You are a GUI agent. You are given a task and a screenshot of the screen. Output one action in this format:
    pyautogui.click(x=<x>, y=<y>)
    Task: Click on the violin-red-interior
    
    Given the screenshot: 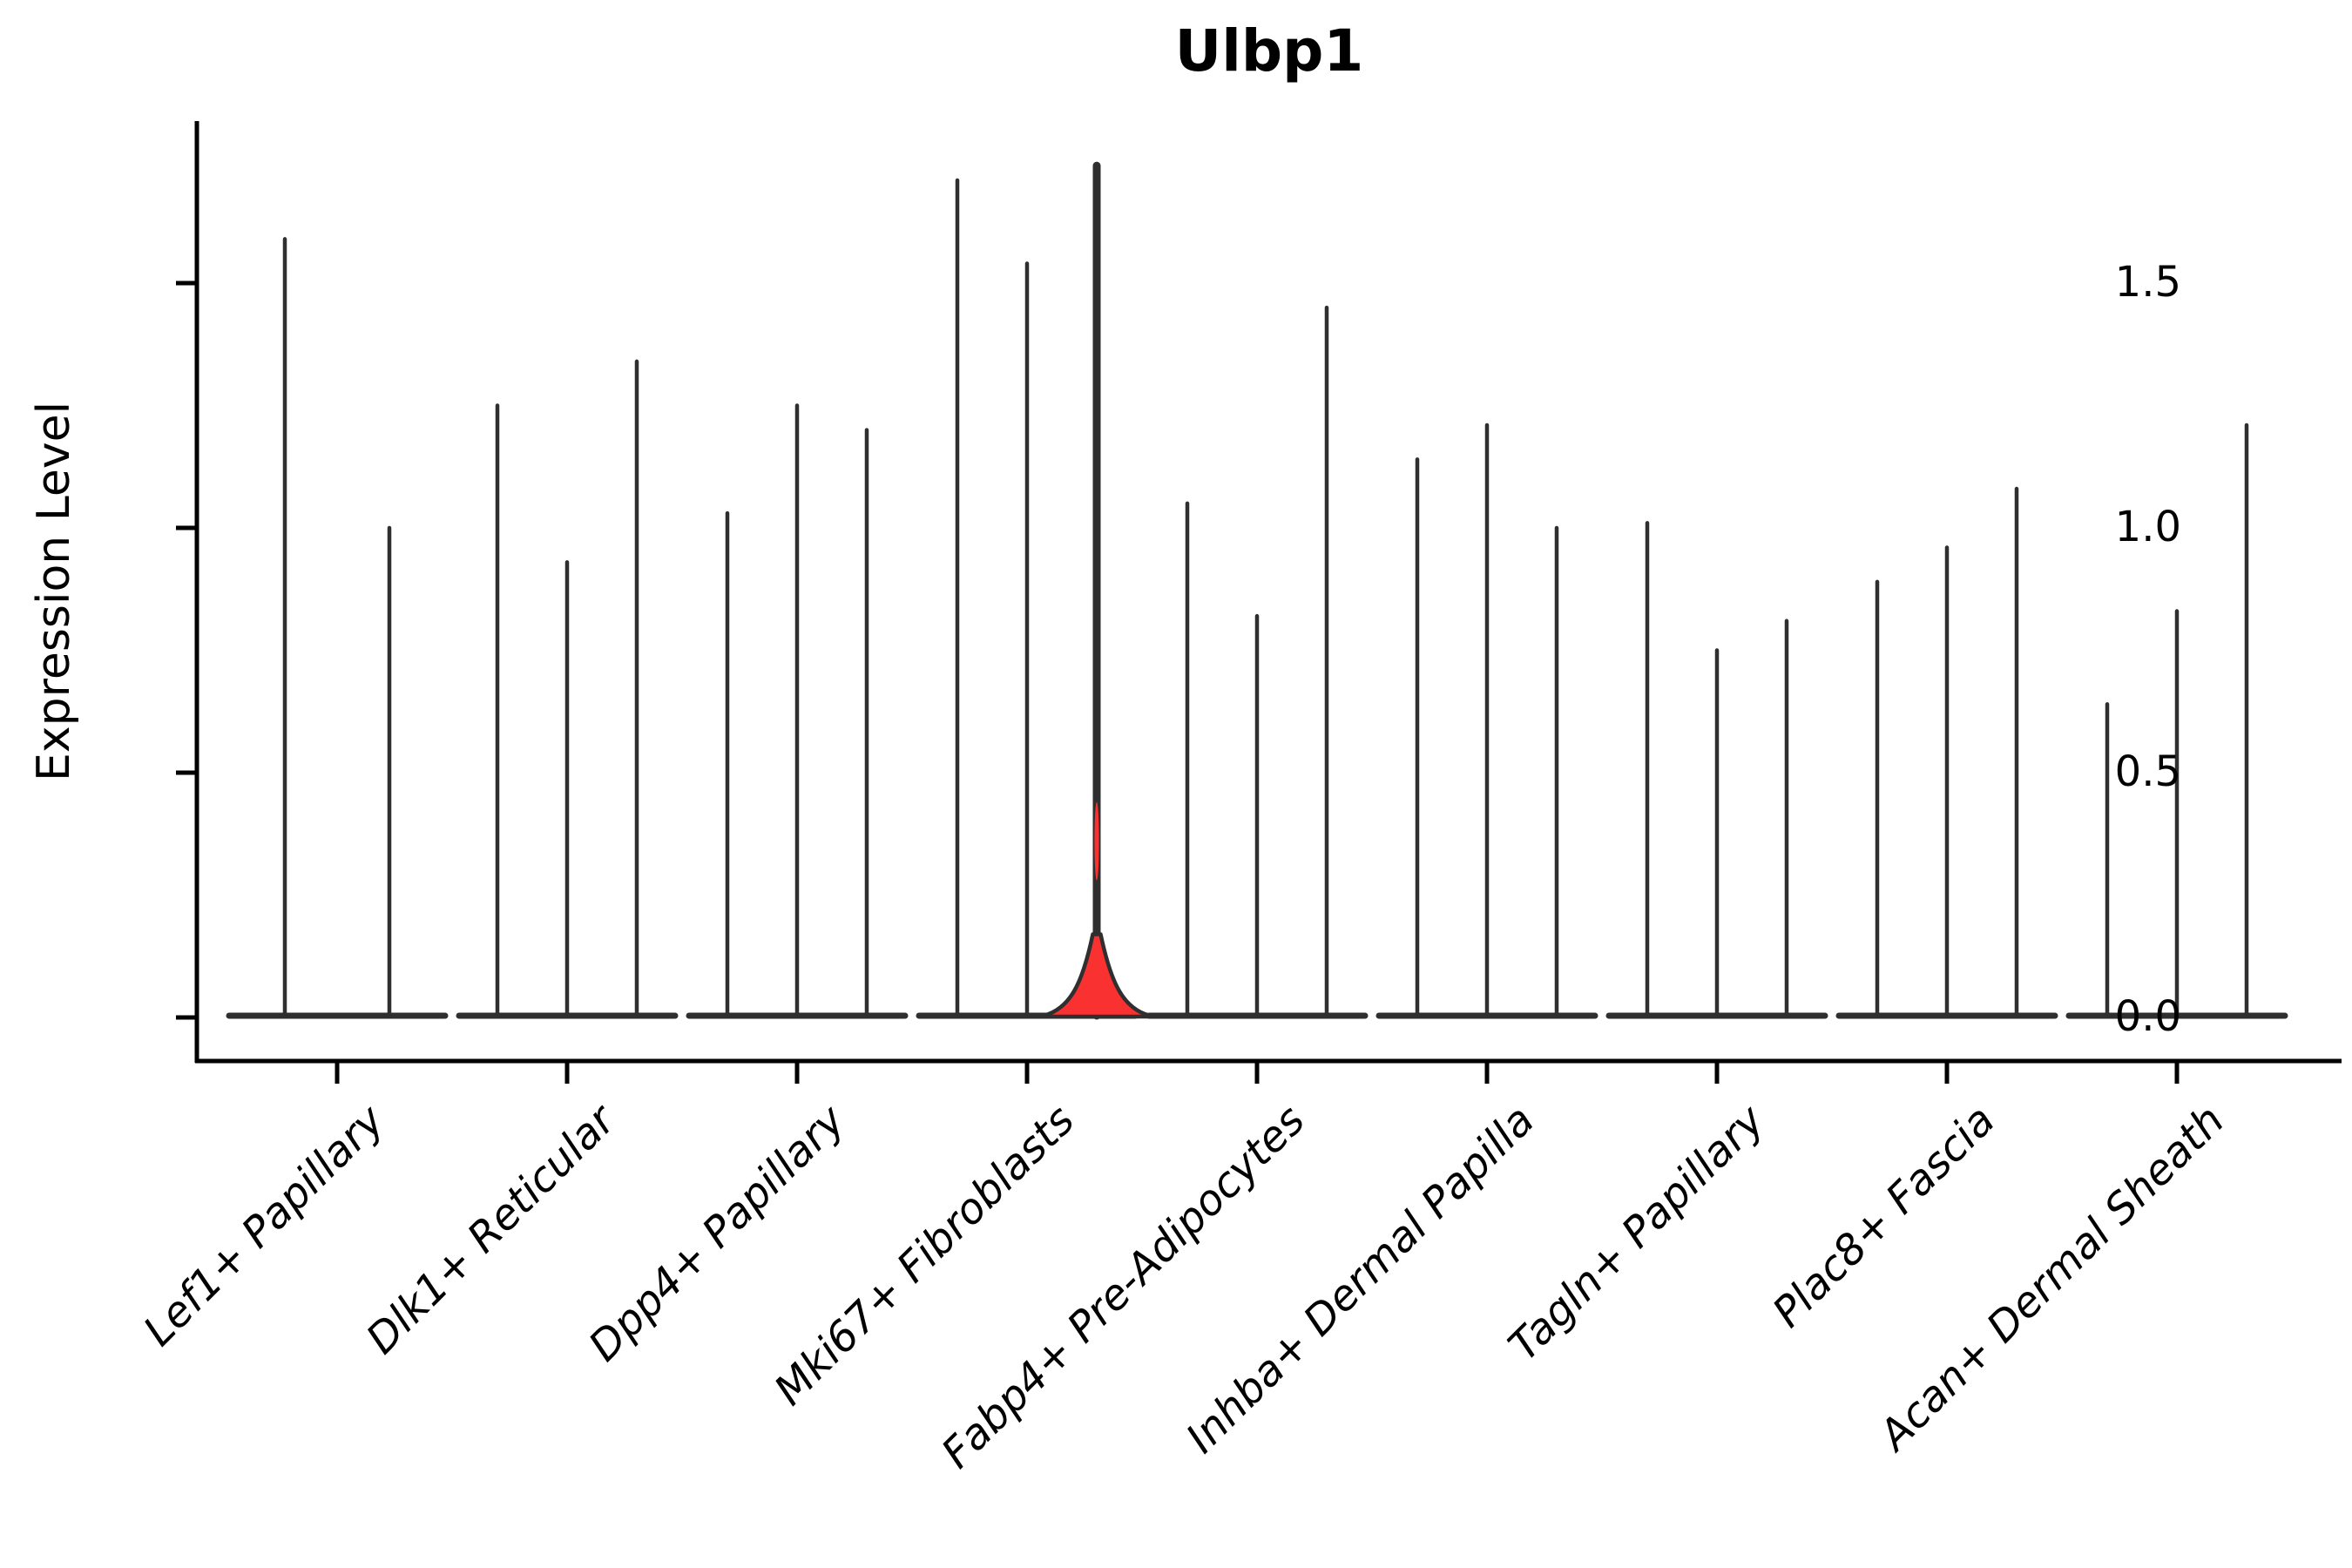 What is the action you would take?
    pyautogui.click(x=1096, y=841)
    